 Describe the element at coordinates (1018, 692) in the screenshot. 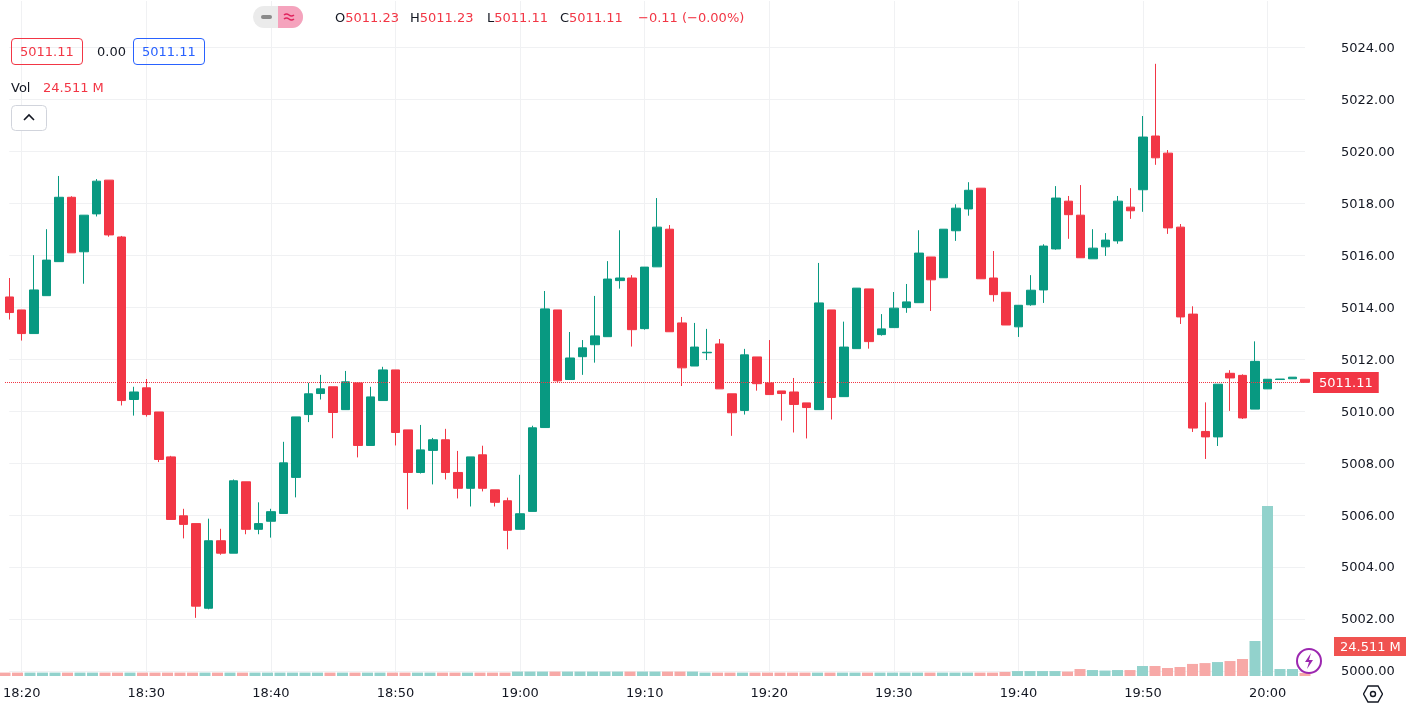

I see `x-tick-label: 19:40` at that location.